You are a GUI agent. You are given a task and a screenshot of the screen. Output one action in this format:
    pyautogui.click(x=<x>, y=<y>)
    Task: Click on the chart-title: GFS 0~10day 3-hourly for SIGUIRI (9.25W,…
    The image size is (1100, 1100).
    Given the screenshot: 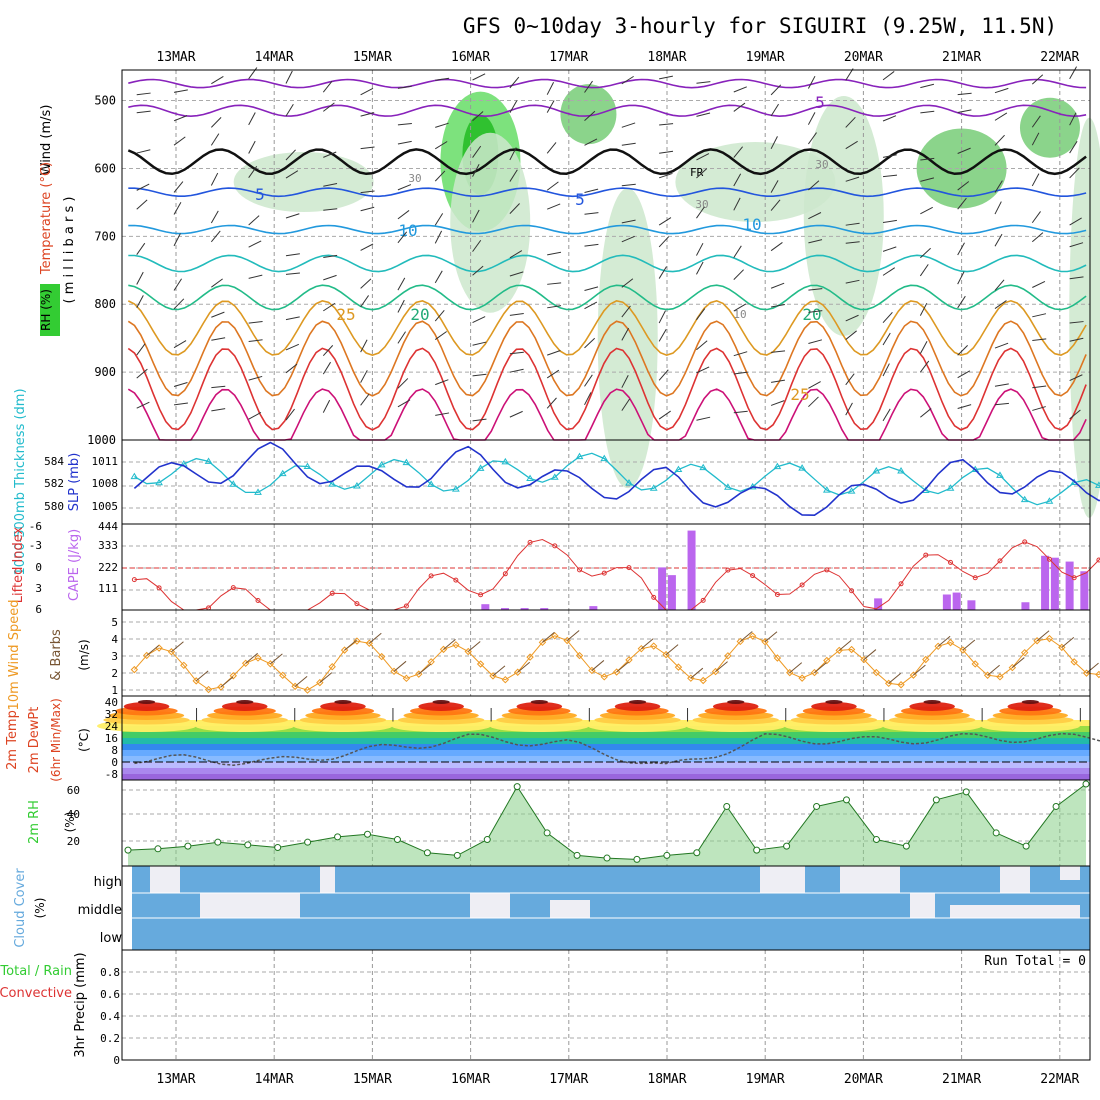 What is the action you would take?
    pyautogui.click(x=760, y=26)
    